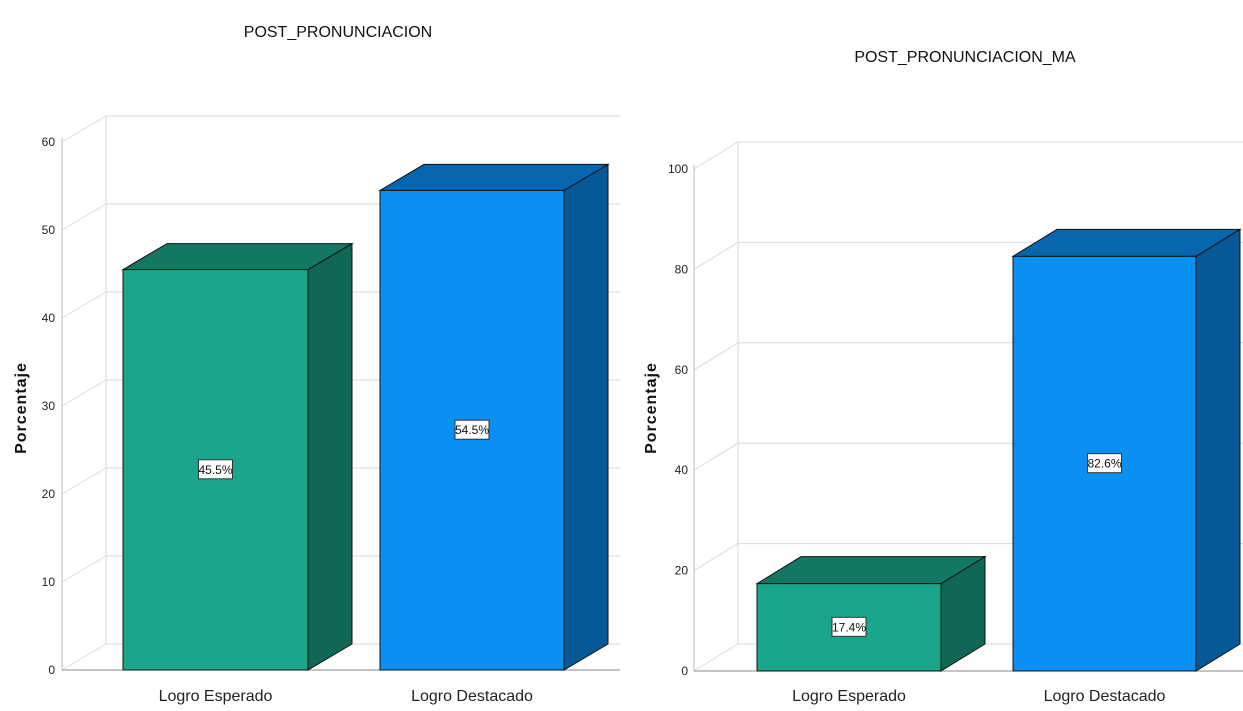  I want to click on chart-title: POST_PRONUNCIACION, so click(338, 32).